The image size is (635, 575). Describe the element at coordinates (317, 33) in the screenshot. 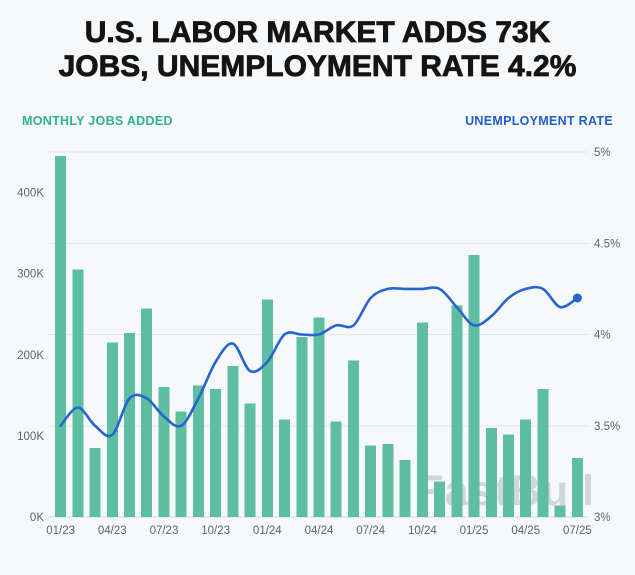

I see `title-line-1: U.S. LABOR MARKET ADDS 73K` at that location.